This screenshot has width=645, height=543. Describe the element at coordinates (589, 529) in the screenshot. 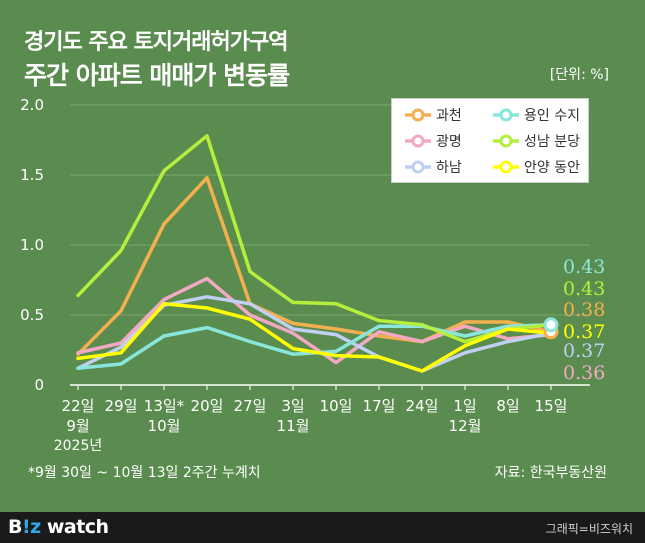

I see `graphic-credit: 그래픽=비즈워치` at that location.